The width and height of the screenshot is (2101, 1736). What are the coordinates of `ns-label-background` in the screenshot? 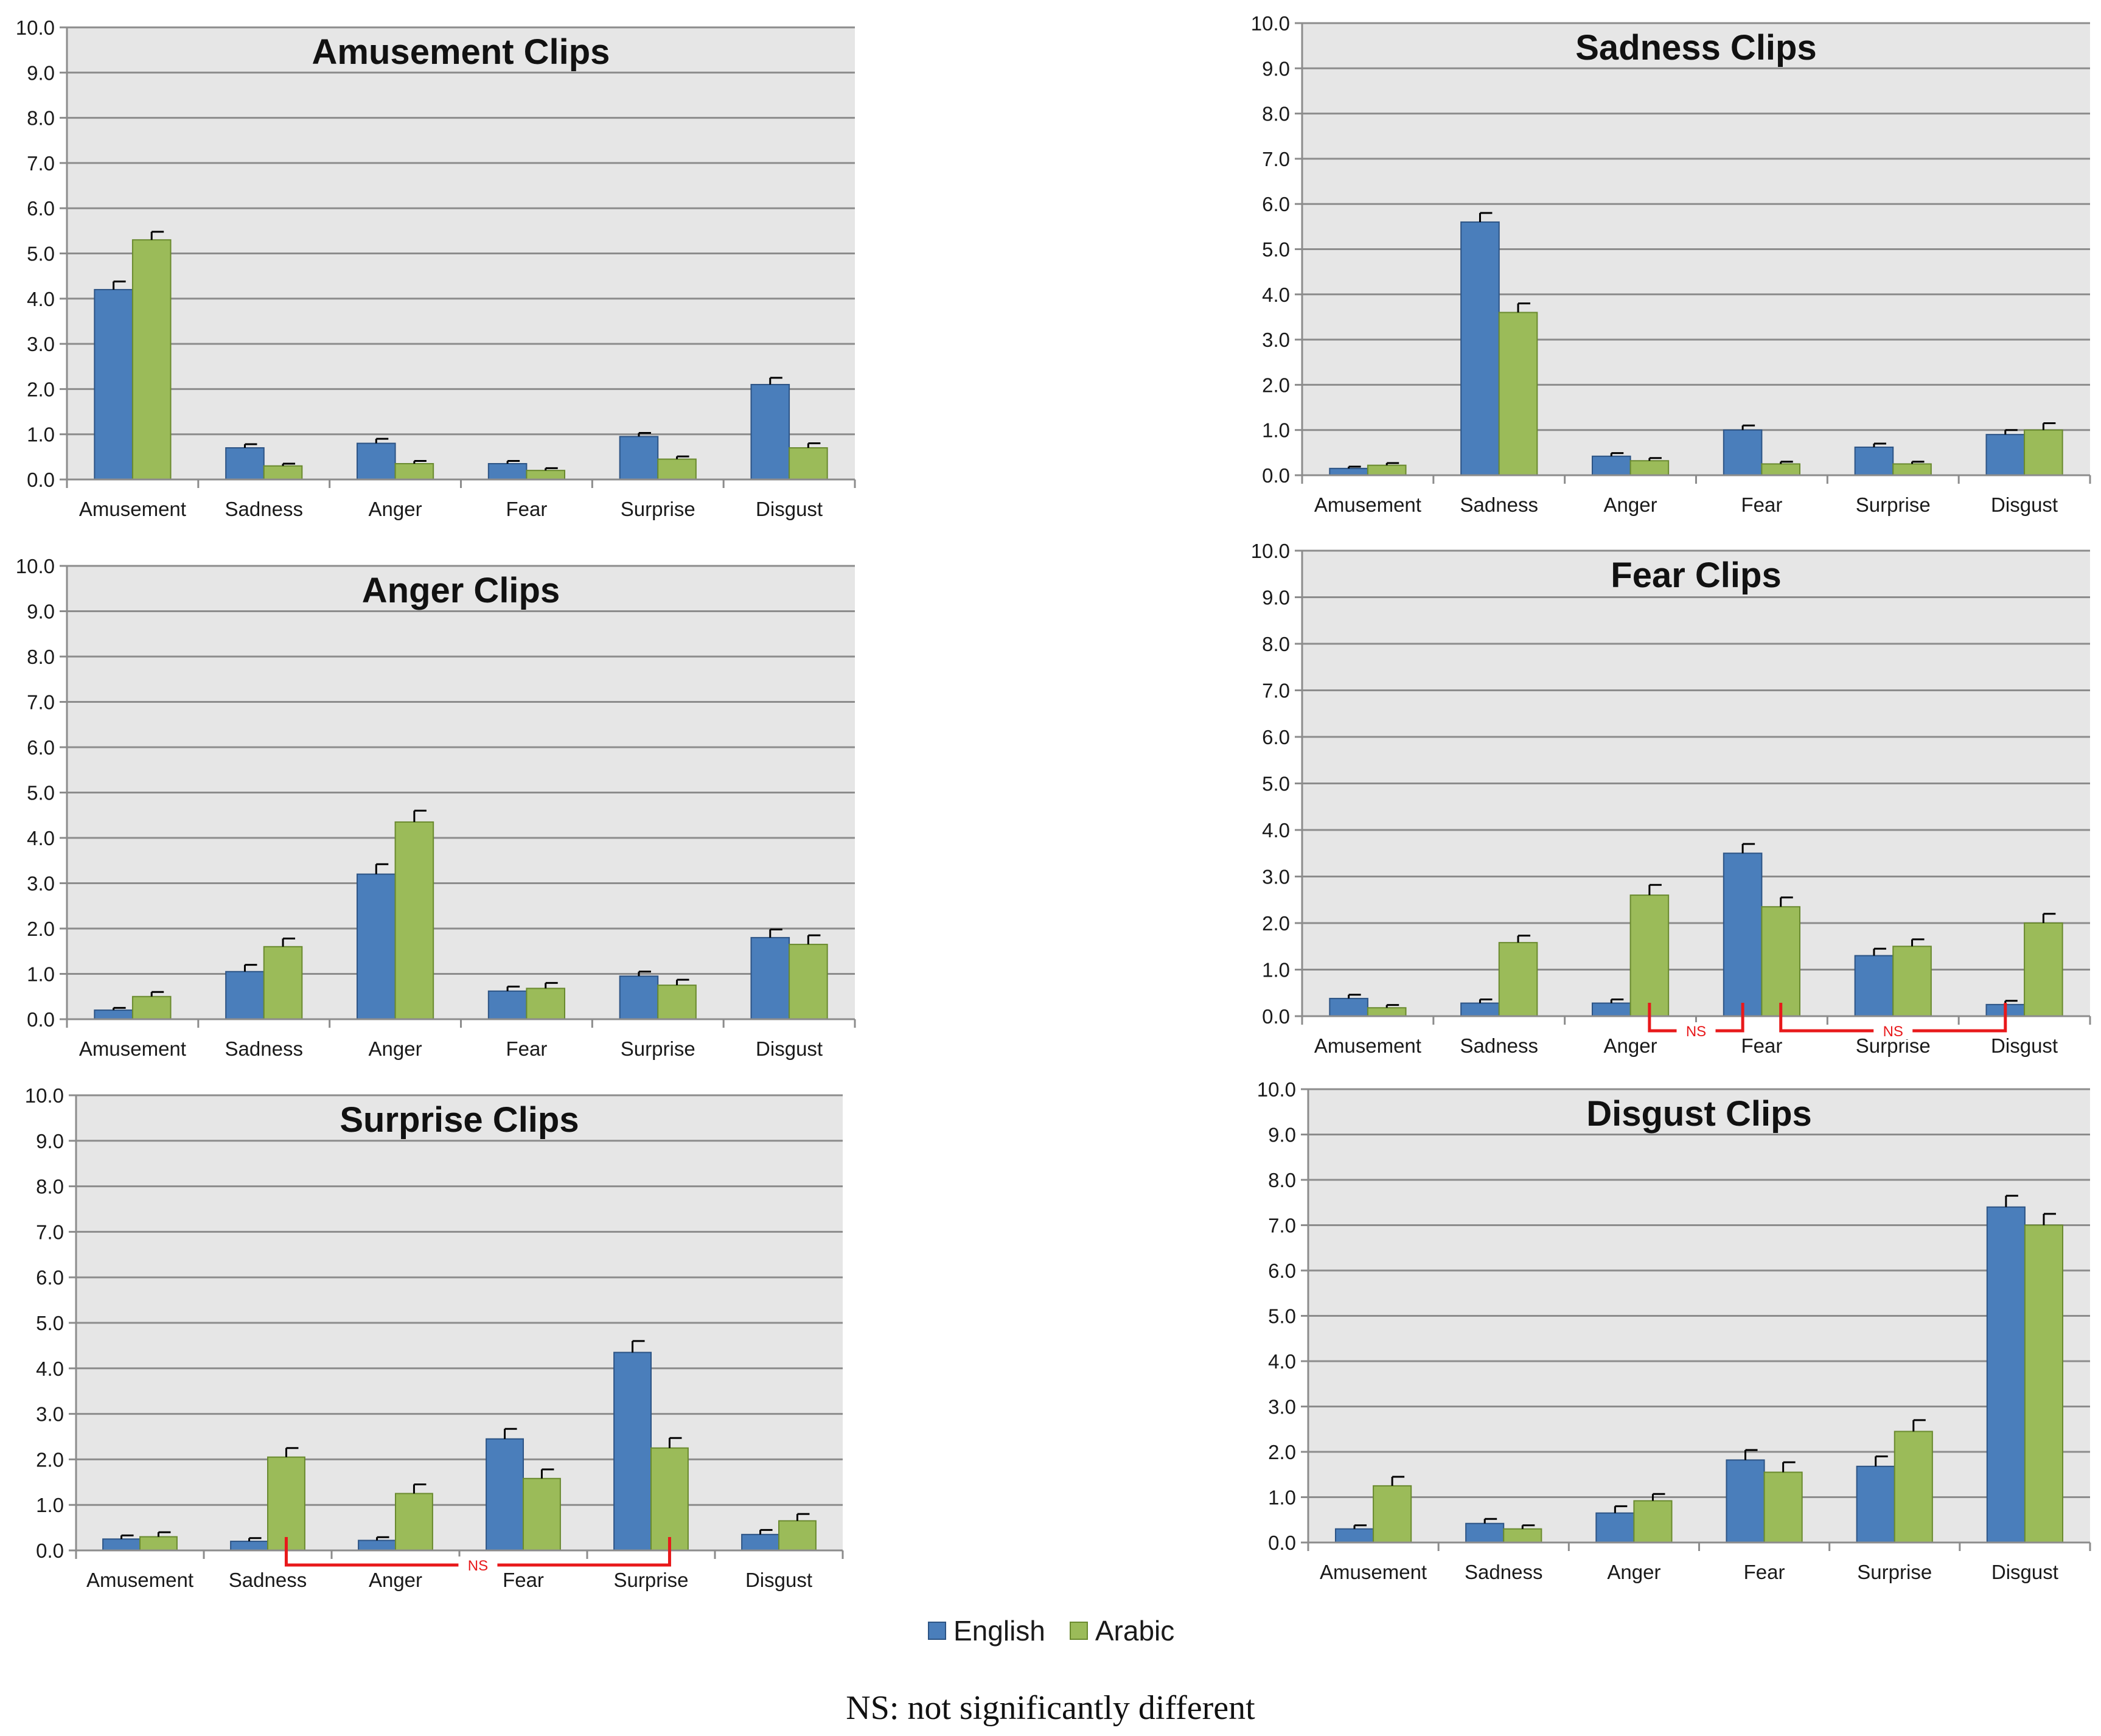 It's located at (1696, 1030).